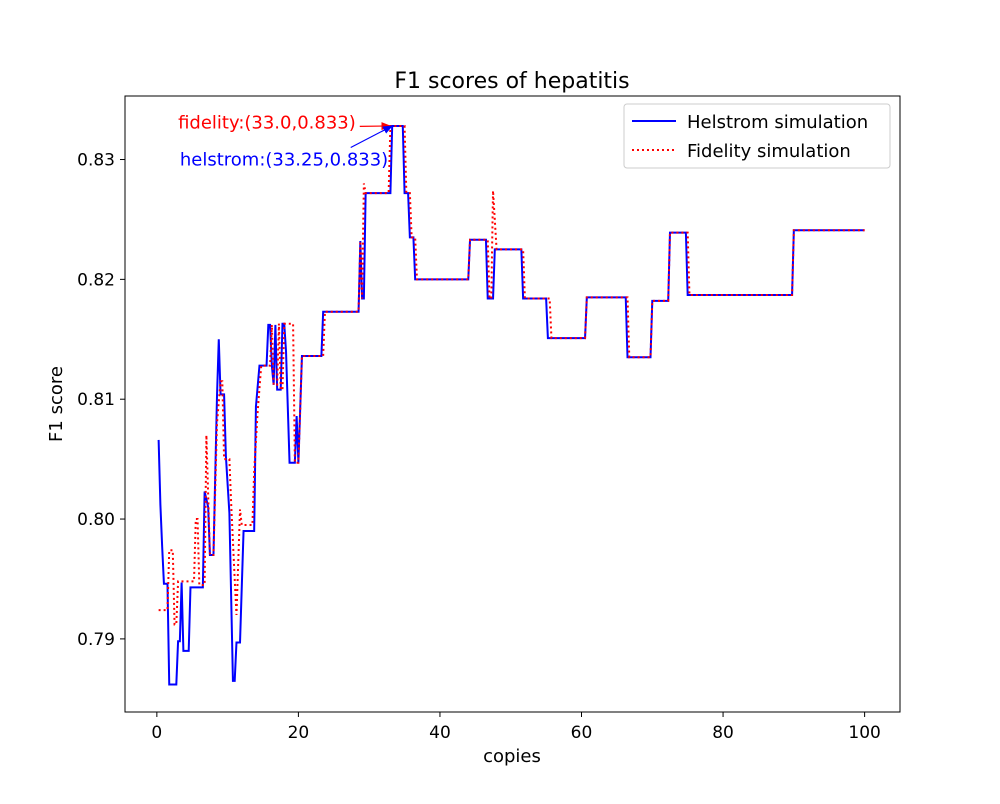 The height and width of the screenshot is (804, 1000). I want to click on x-tick-label: 100, so click(864, 733).